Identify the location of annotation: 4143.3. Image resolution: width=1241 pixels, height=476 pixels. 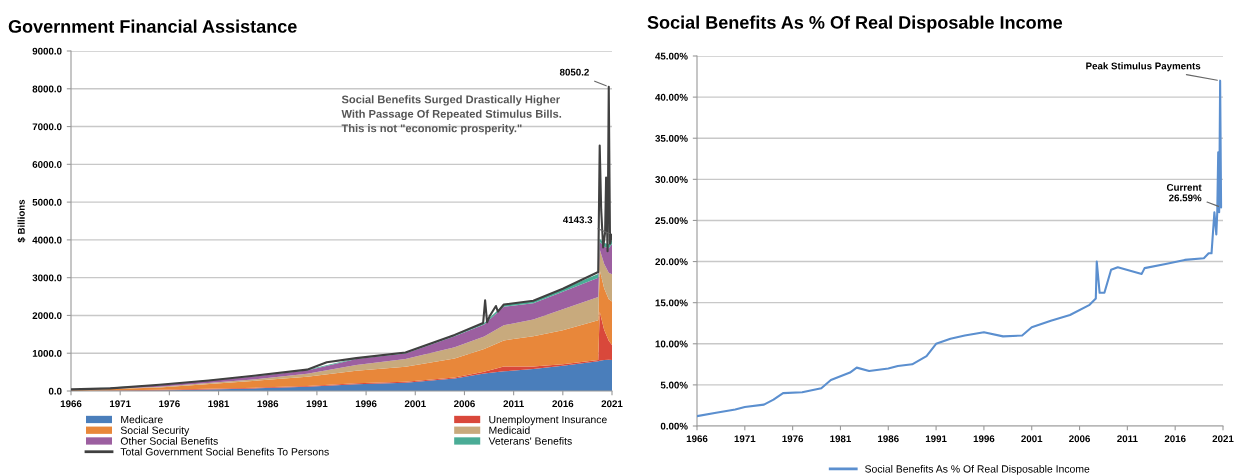
(577, 220).